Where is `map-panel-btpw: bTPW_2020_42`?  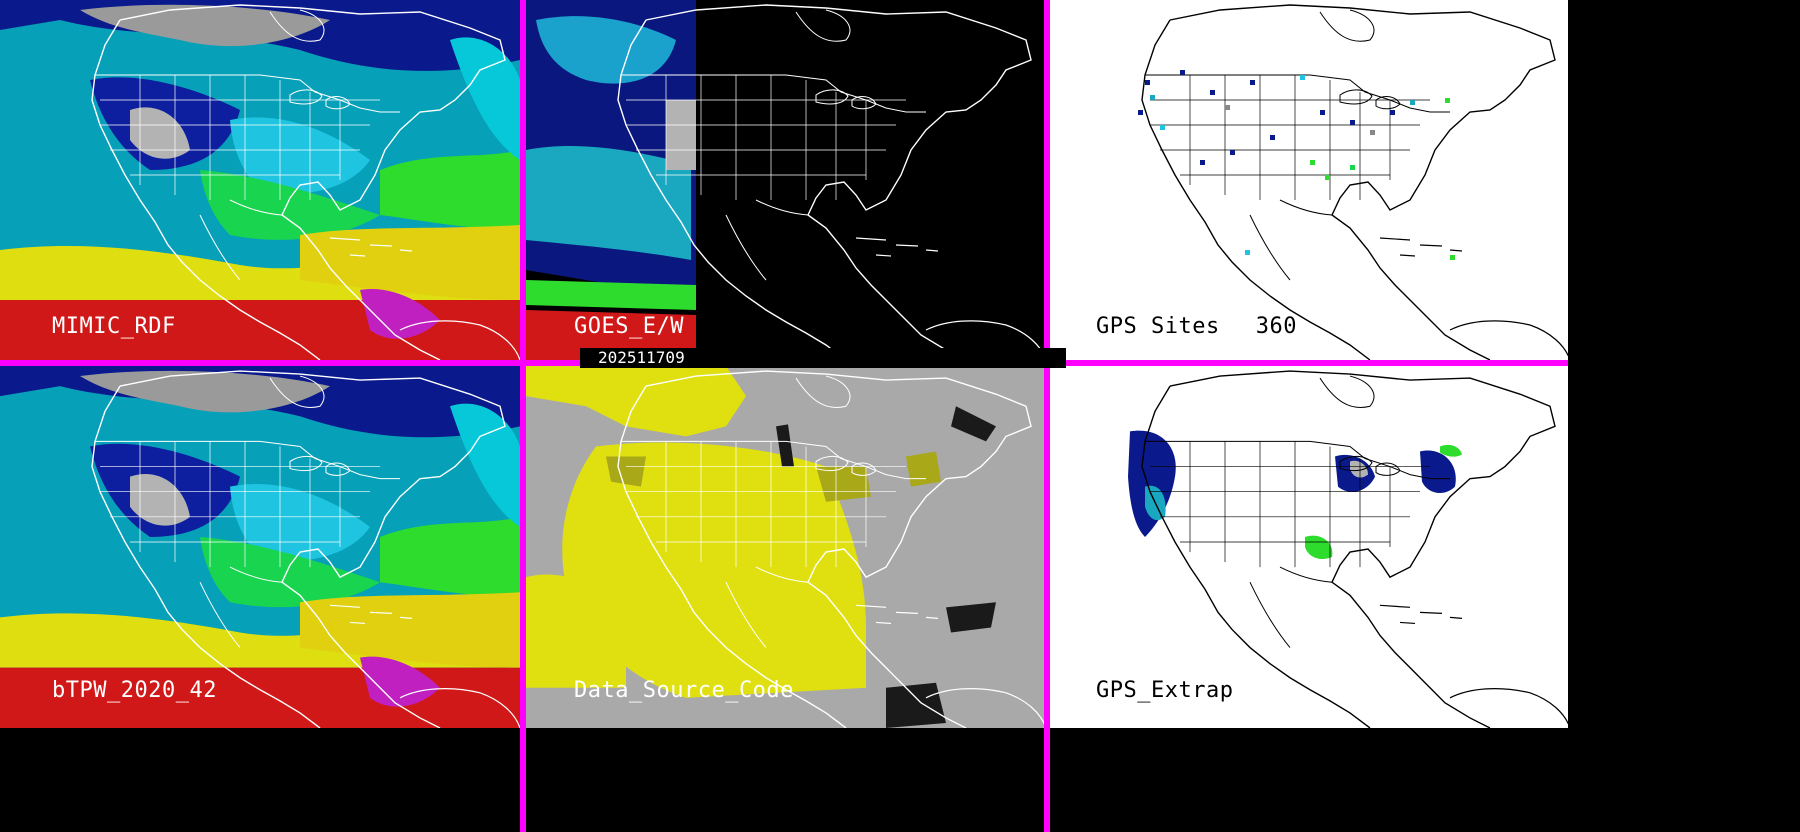 map-panel-btpw: bTPW_2020_42 is located at coordinates (260, 547).